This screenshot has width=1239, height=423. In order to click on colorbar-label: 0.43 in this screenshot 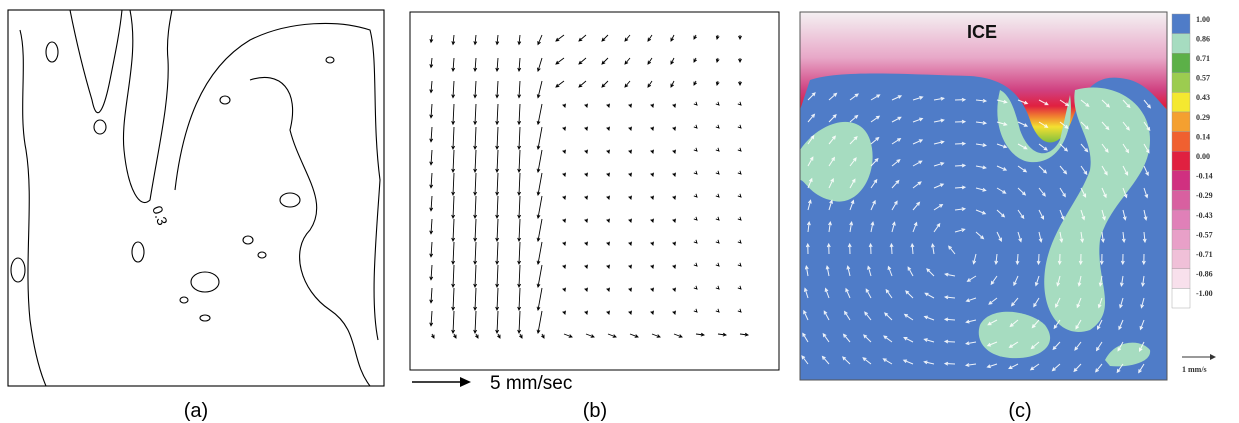, I will do `click(1203, 97)`.